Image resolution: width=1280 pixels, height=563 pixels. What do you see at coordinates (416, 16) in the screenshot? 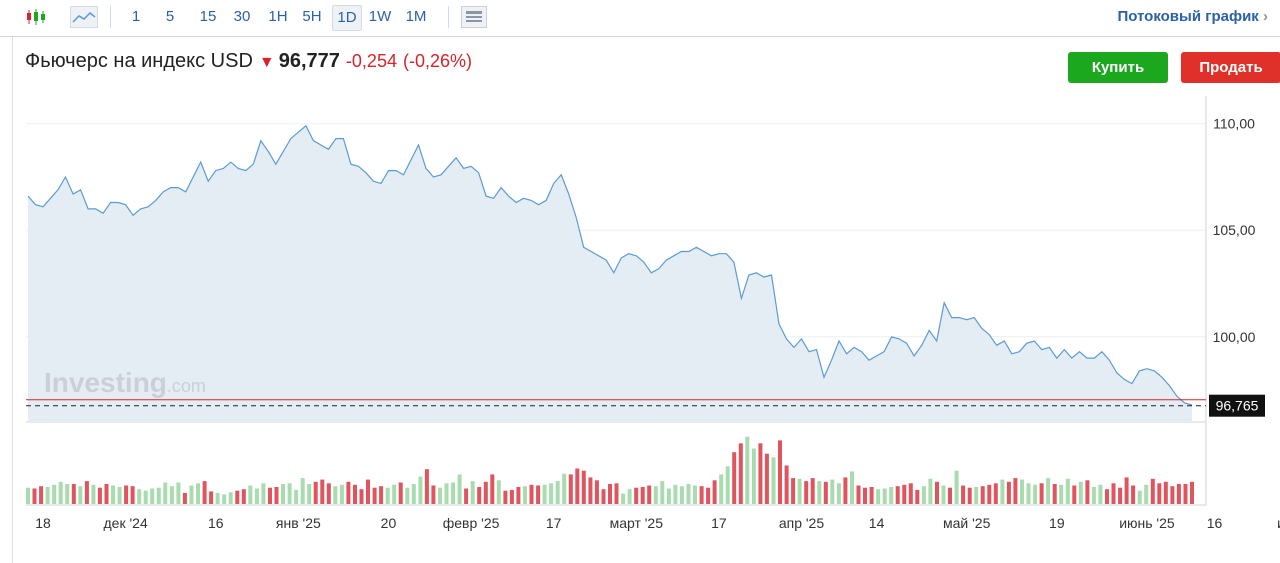
I see `interval-button-1m: 1M` at bounding box center [416, 16].